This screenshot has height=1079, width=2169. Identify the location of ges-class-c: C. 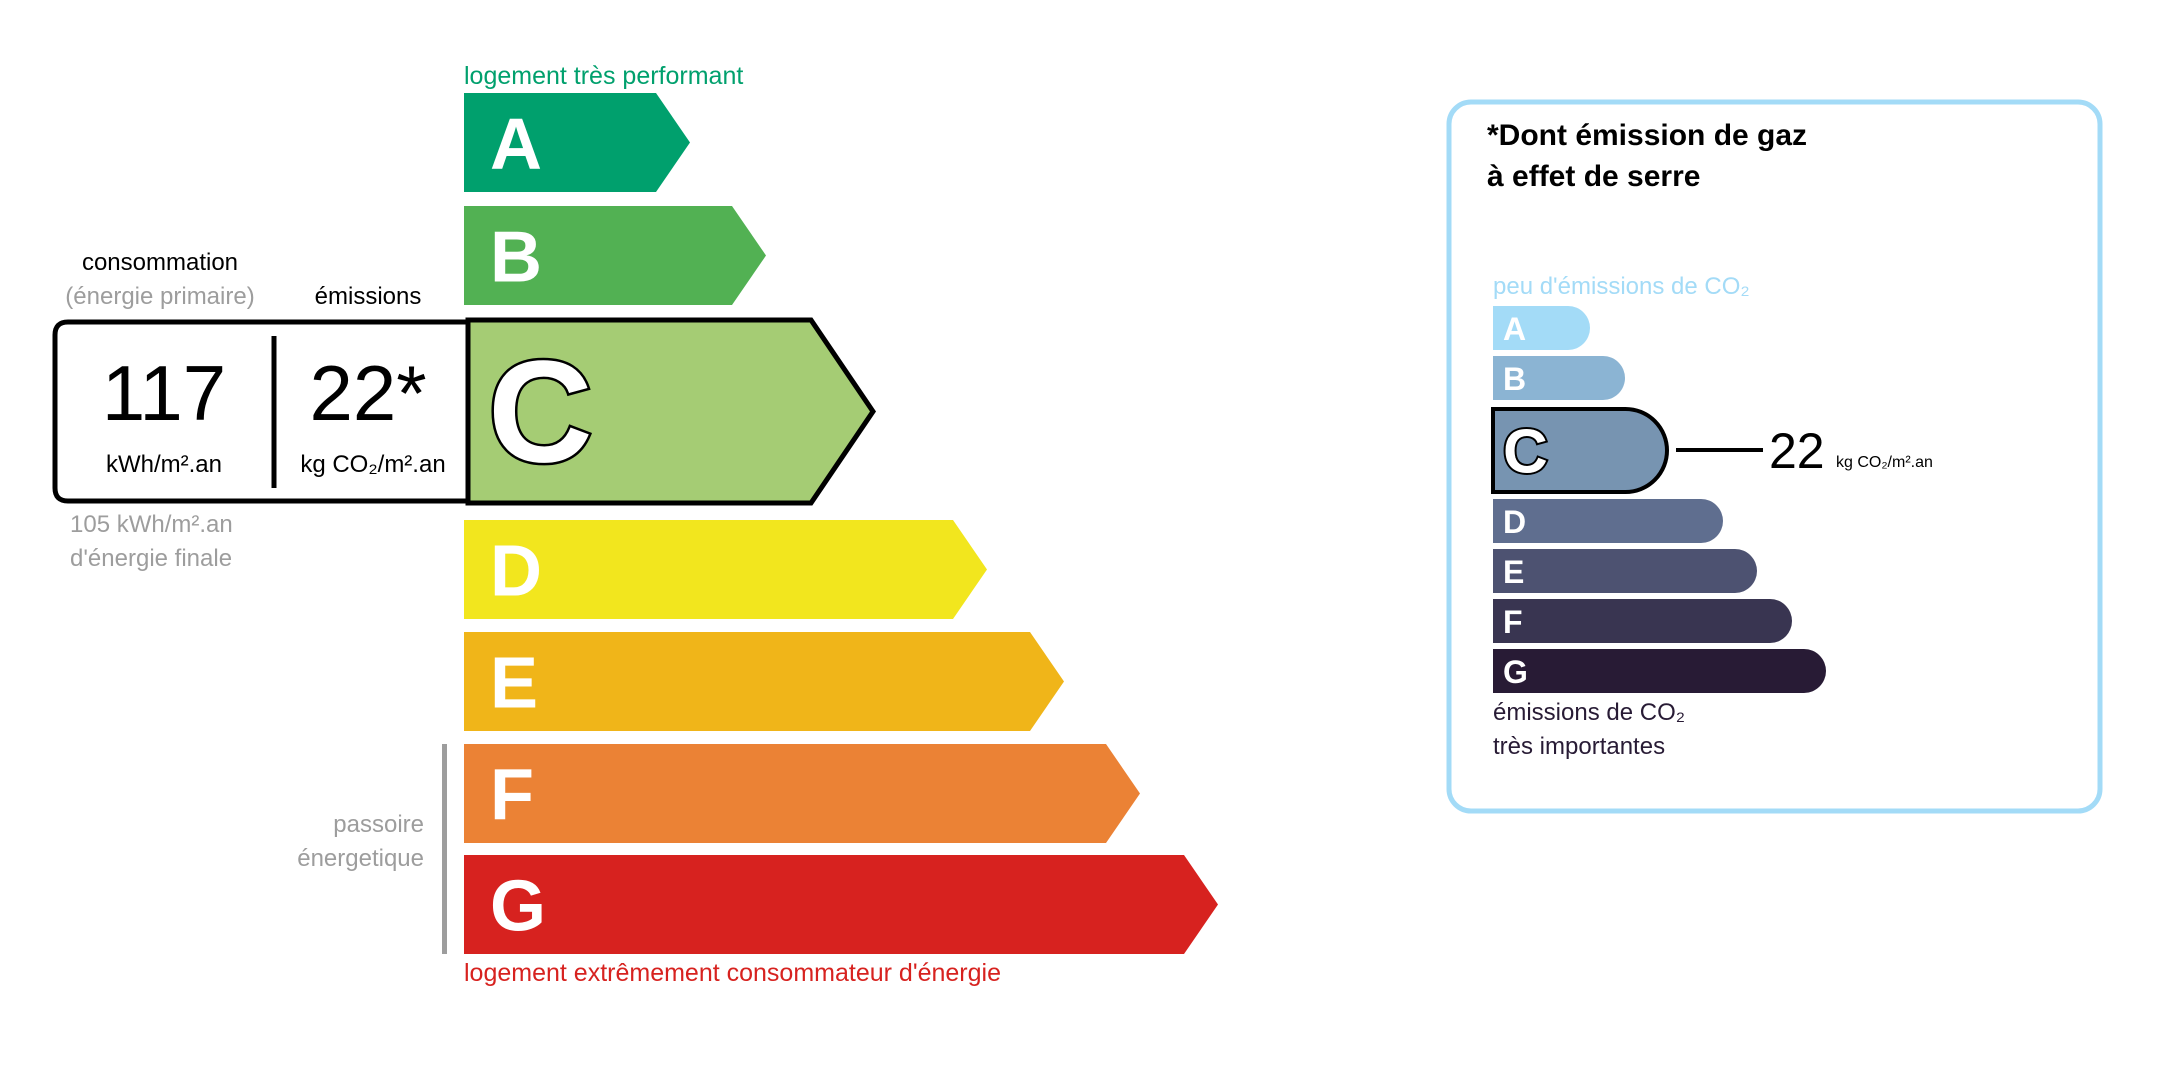
(1580, 450).